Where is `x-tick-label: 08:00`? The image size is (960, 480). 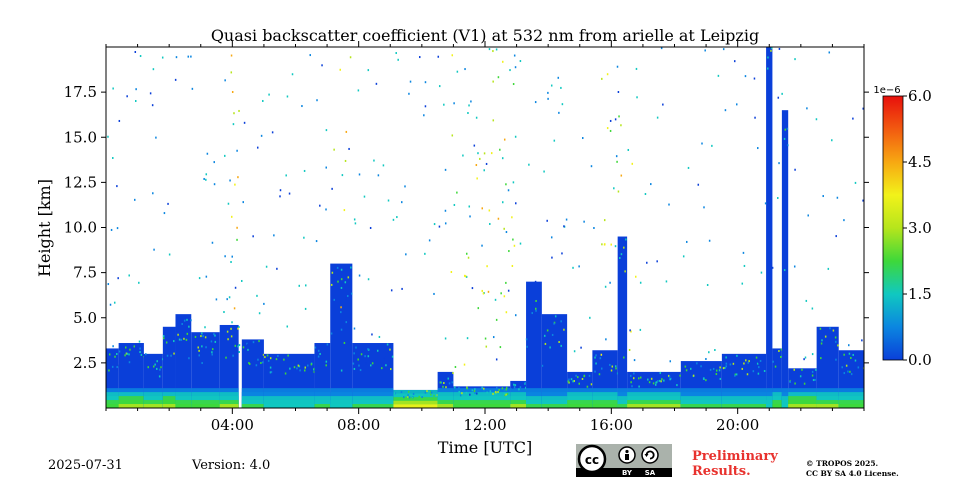
x-tick-label: 08:00 is located at coordinates (358, 425).